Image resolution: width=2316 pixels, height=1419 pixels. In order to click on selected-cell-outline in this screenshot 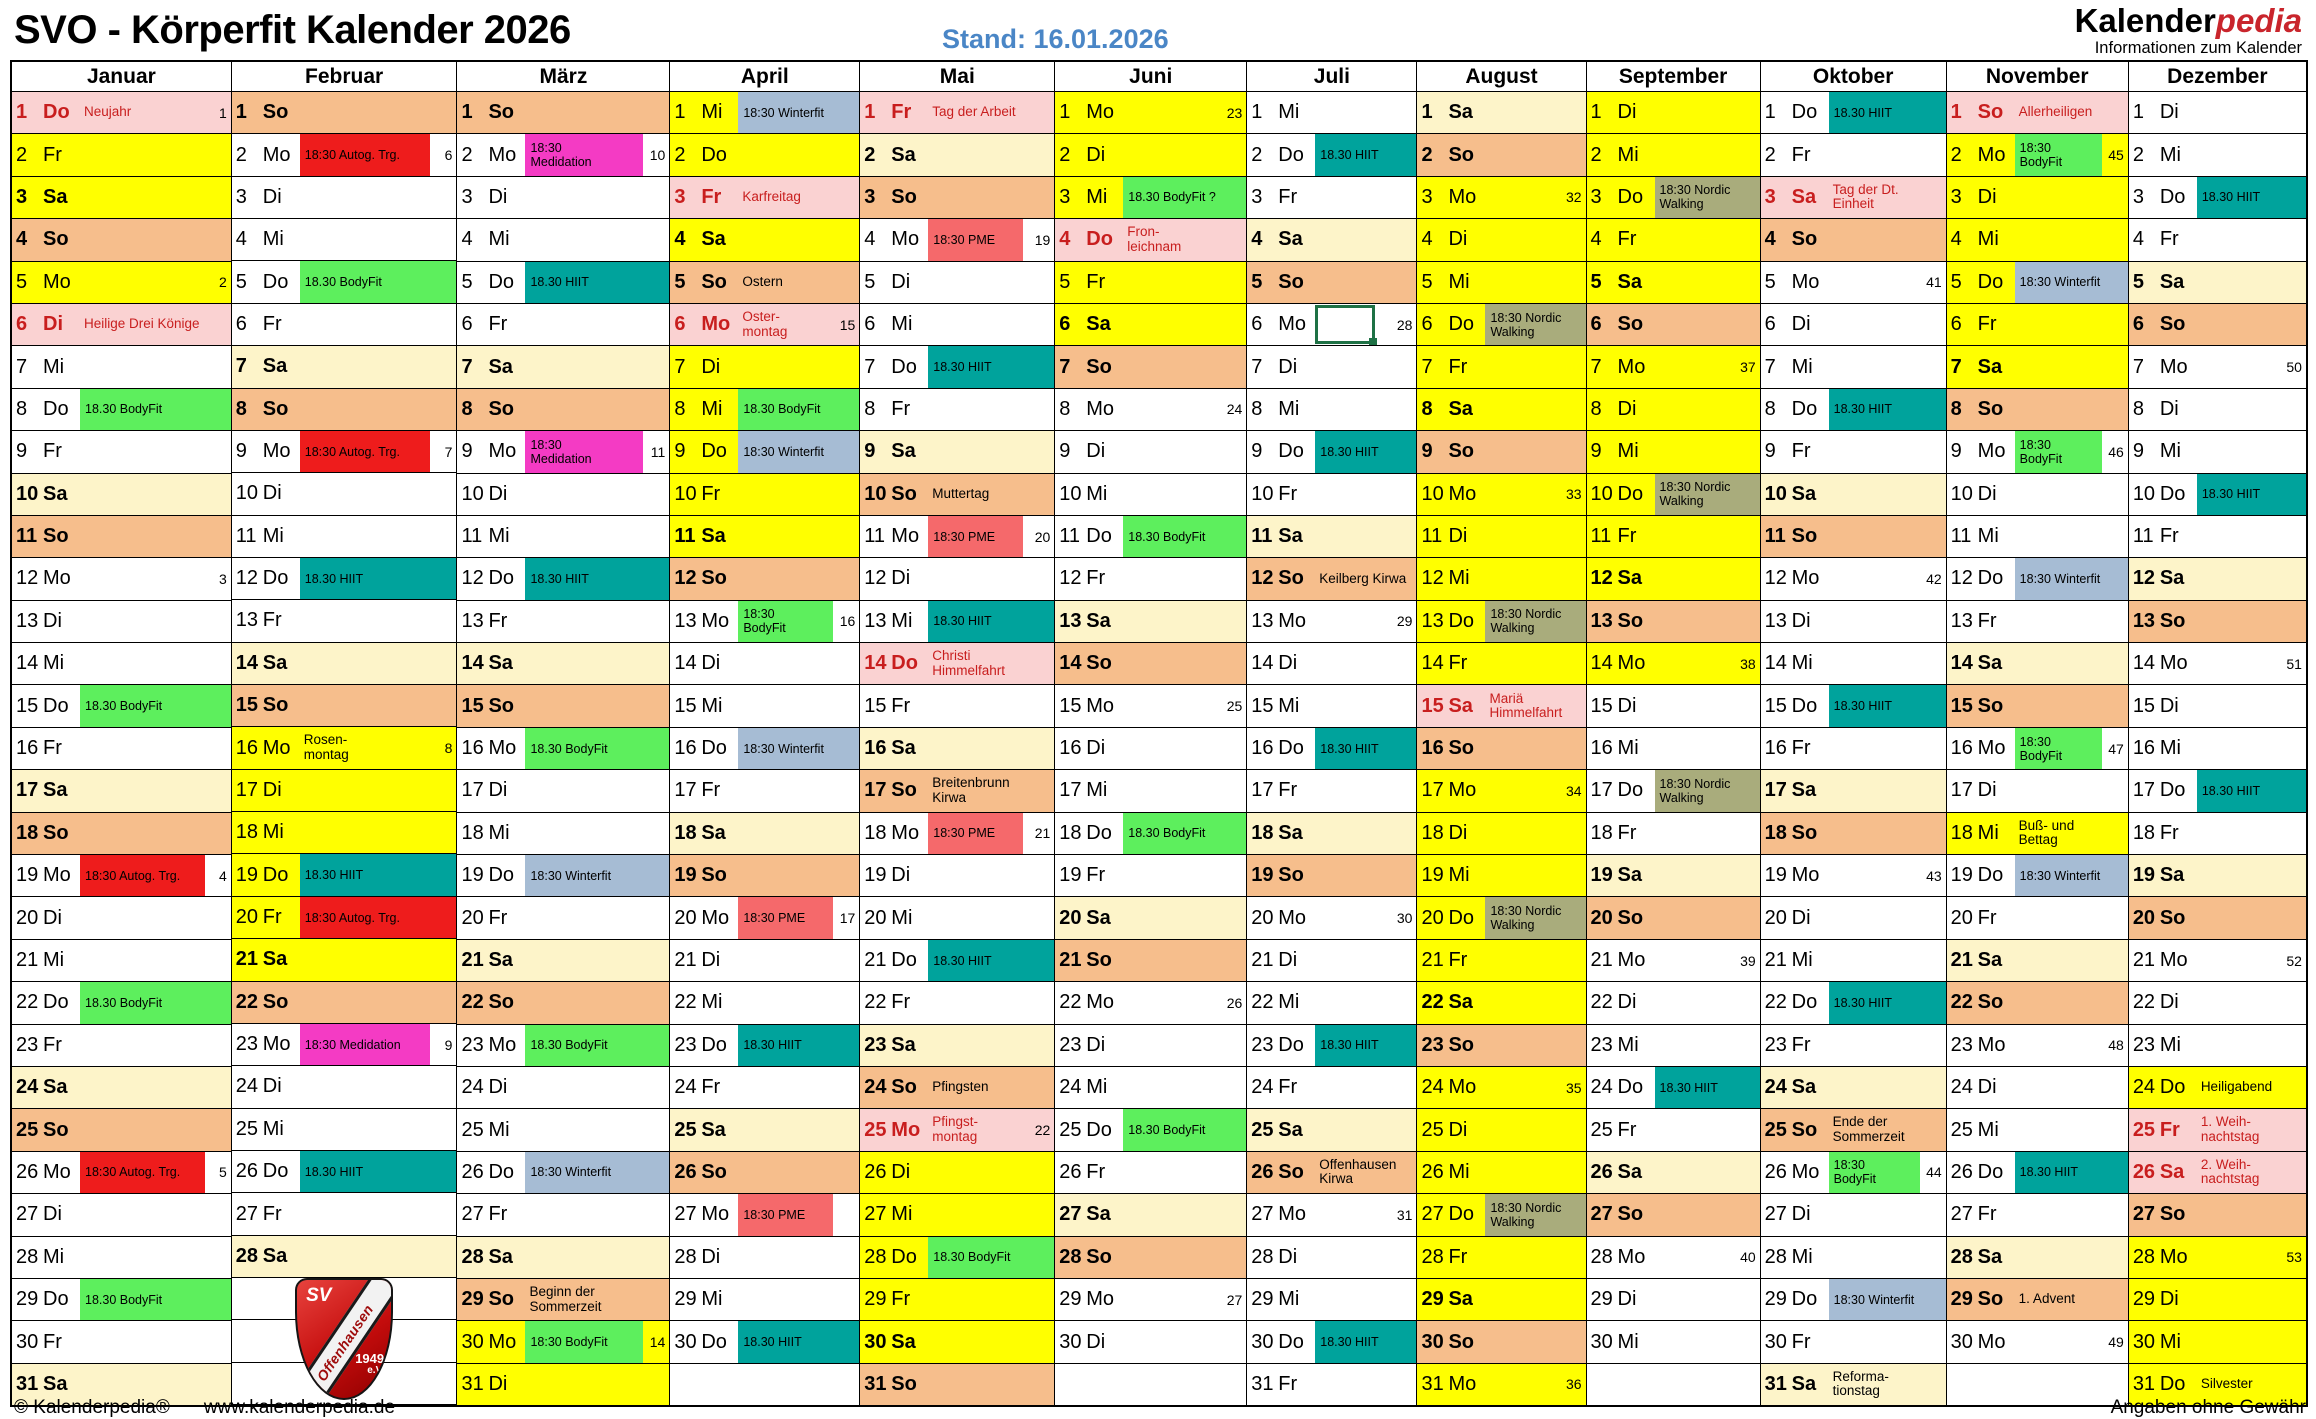, I will do `click(1346, 325)`.